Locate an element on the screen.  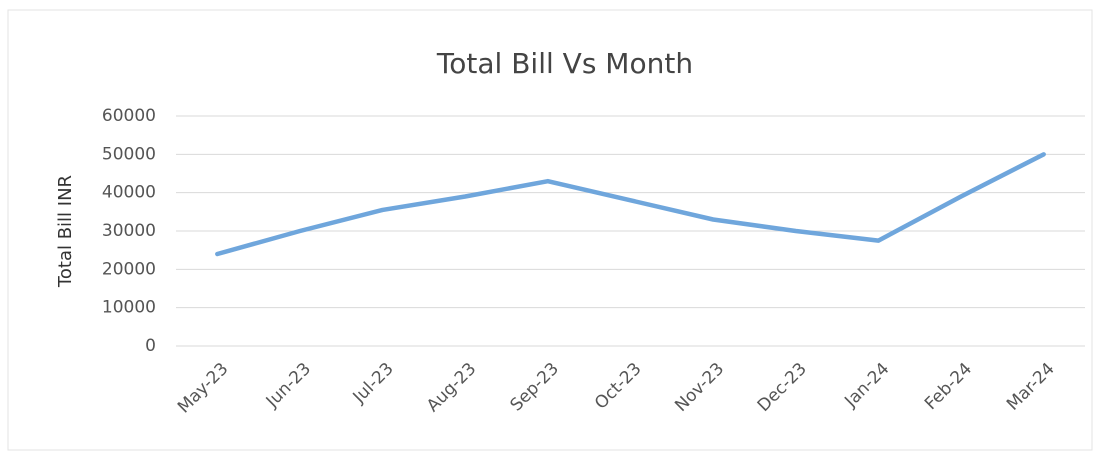
y-tick-label: 30000 is located at coordinates (129, 231).